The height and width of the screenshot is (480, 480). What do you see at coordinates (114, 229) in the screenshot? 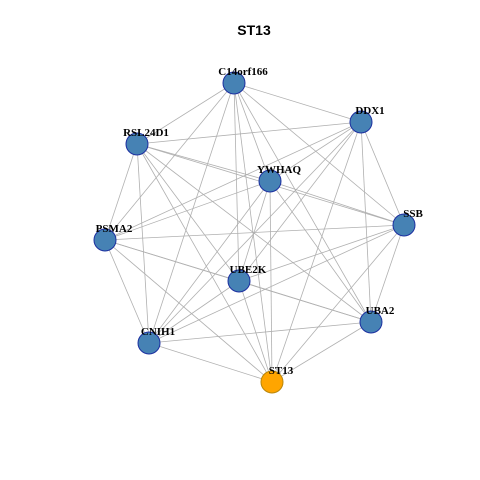
I see `node-label: PSMA2` at bounding box center [114, 229].